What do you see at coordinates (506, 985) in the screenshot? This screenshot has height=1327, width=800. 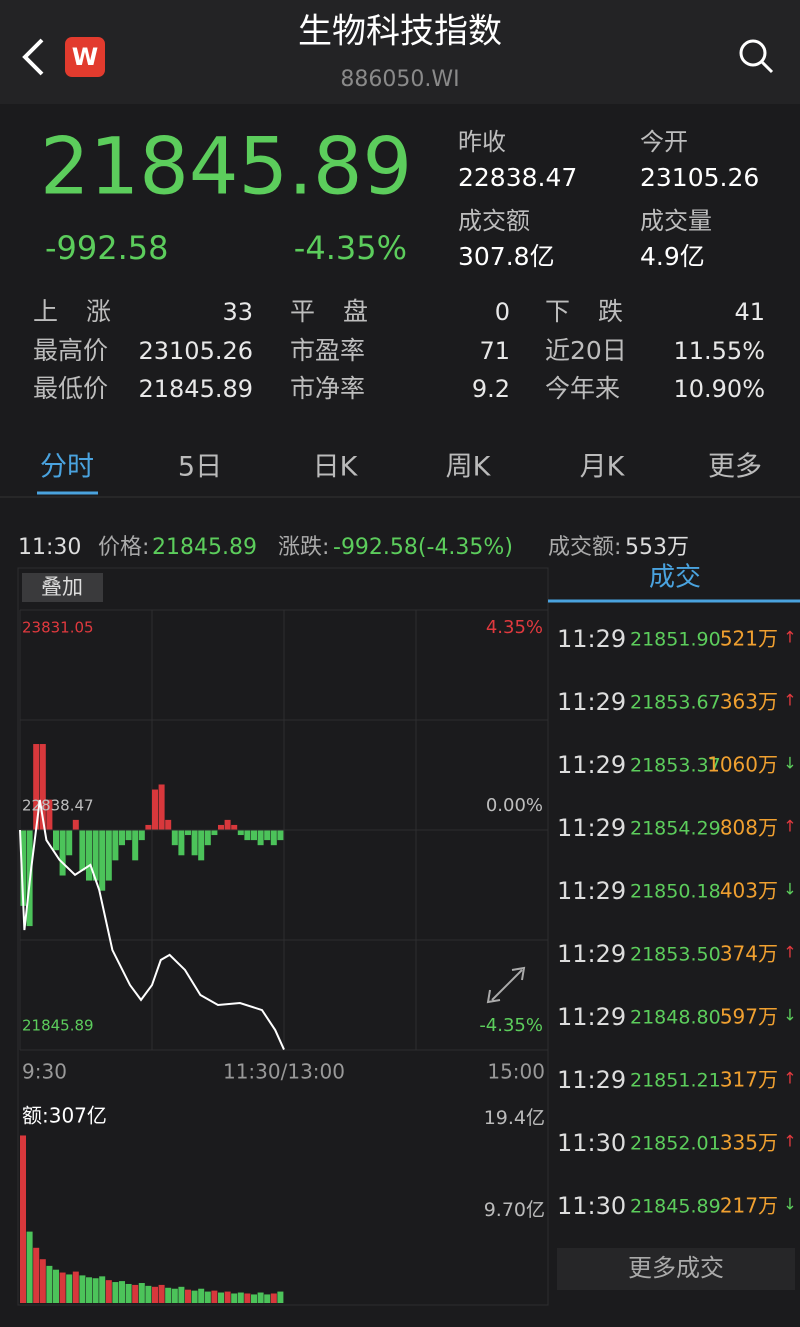 I see `expand-icon` at bounding box center [506, 985].